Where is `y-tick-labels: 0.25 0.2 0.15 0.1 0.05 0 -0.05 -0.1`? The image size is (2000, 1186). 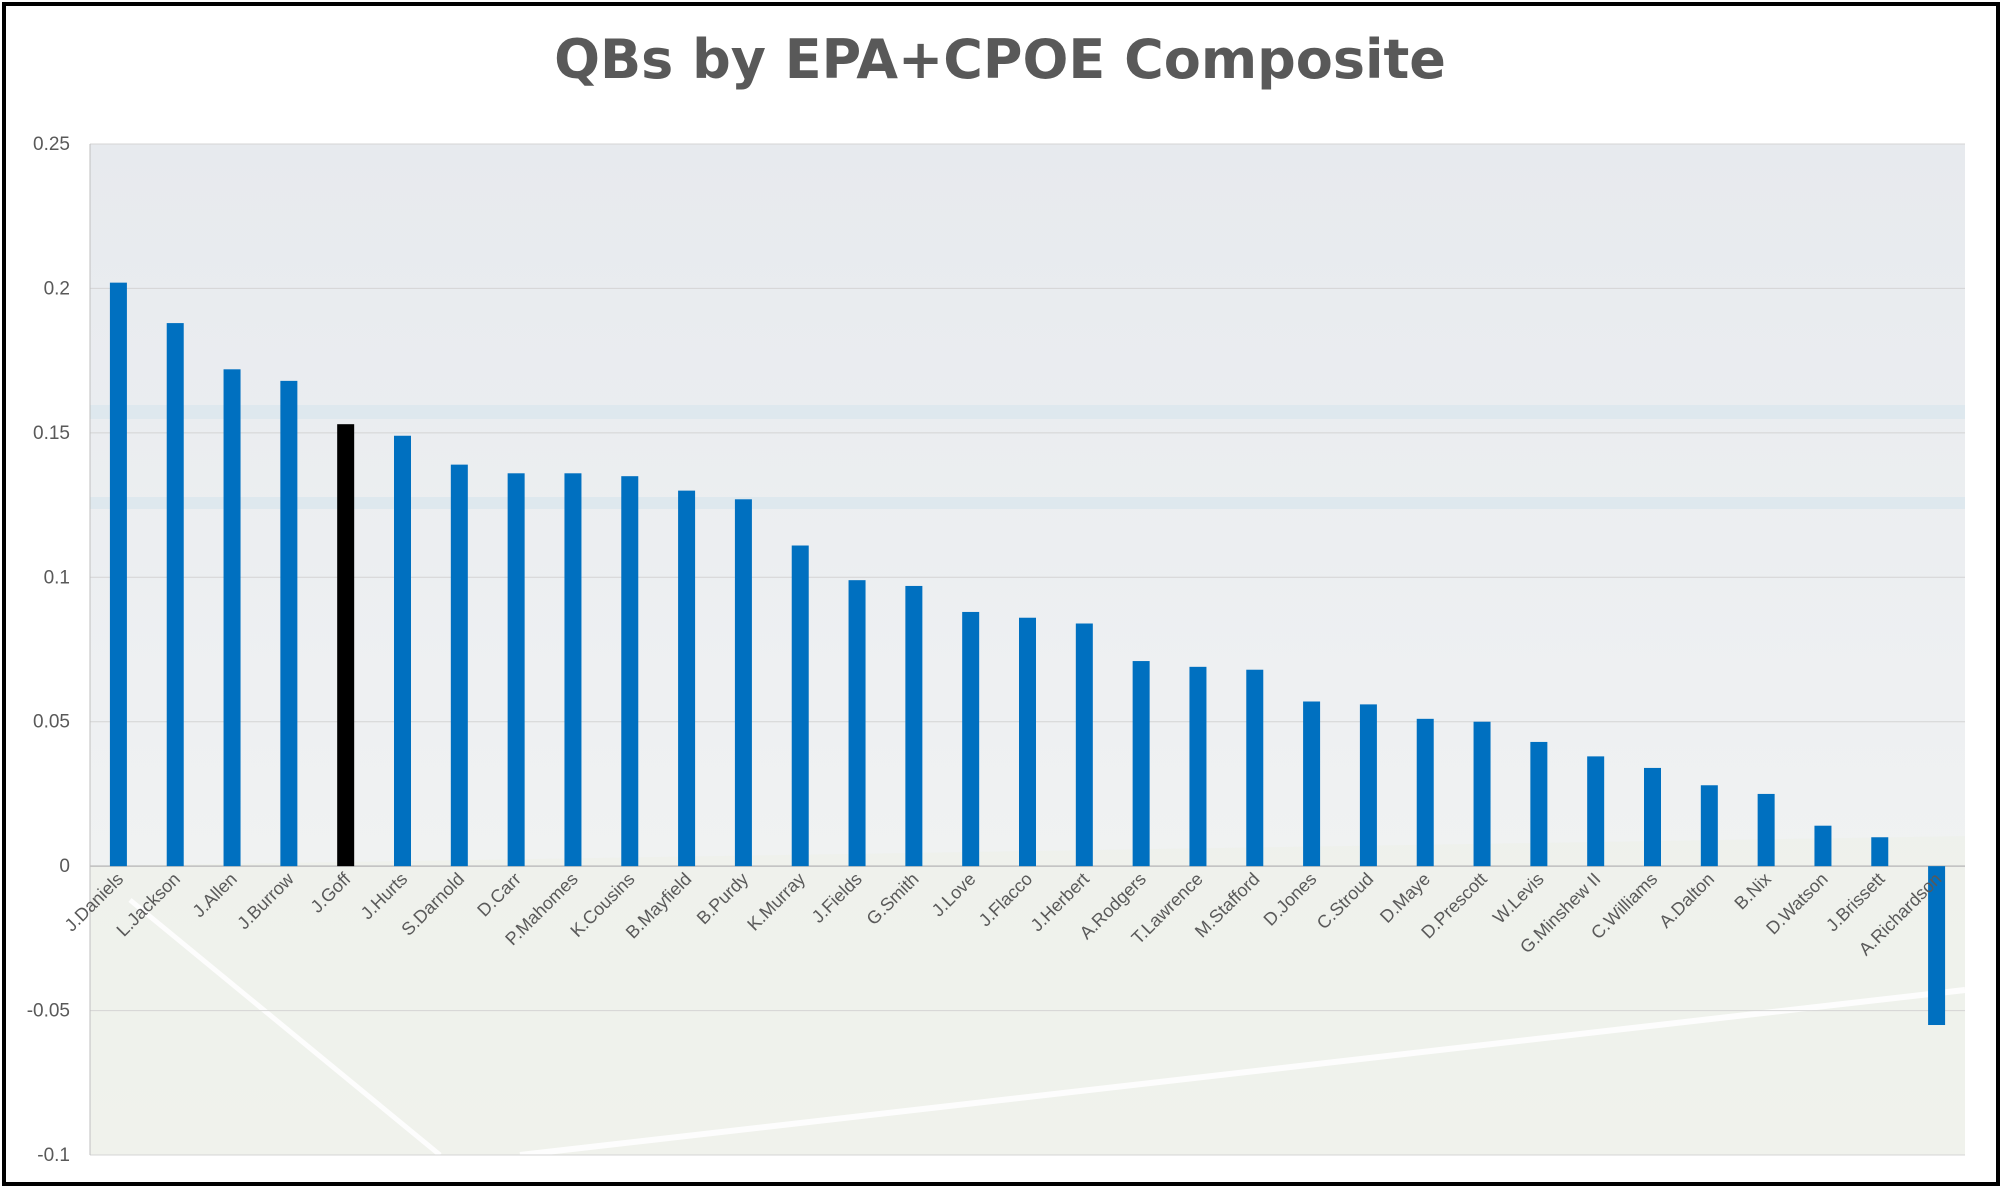 y-tick-labels: 0.25 0.2 0.15 0.1 0.05 0 -0.05 -0.1 is located at coordinates (48, 650).